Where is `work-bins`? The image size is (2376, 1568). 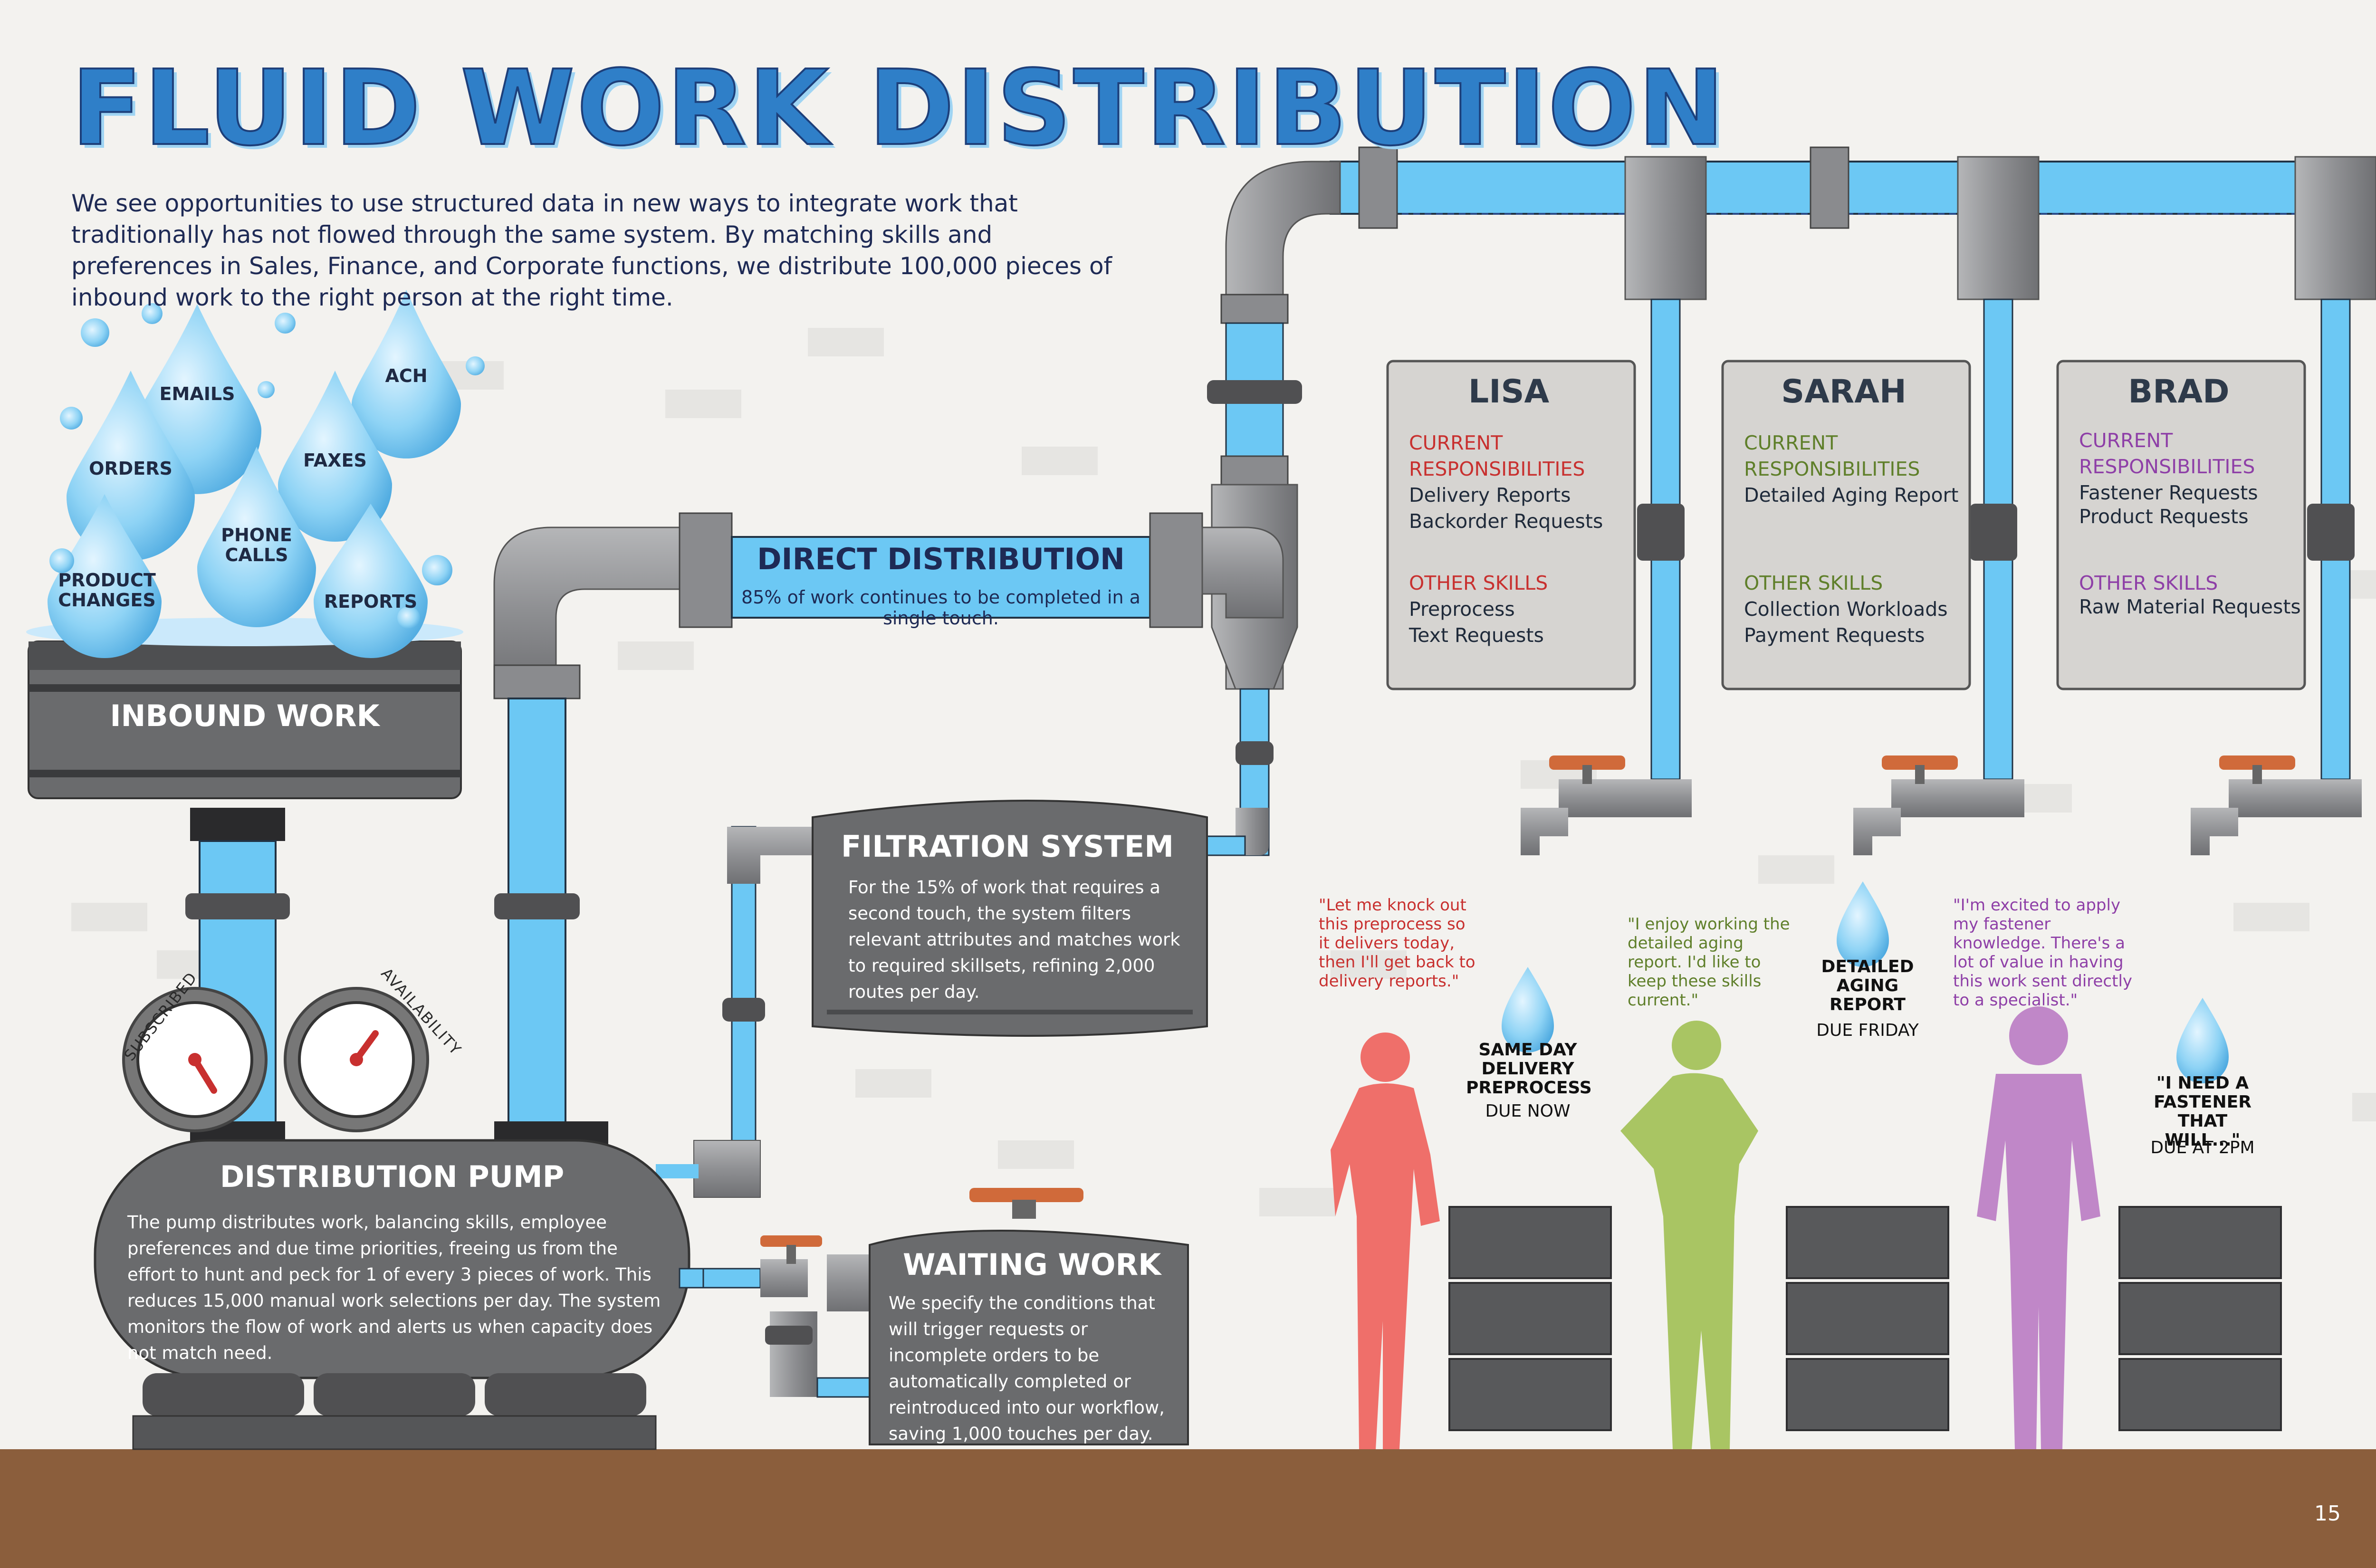
work-bins is located at coordinates (1865, 1318).